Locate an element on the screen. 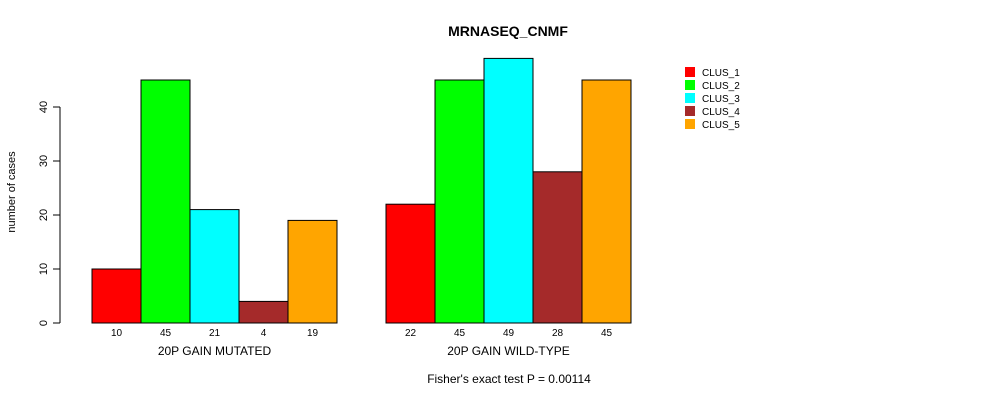 The width and height of the screenshot is (990, 400). group-label: 20P GAIN WILD-TYPE is located at coordinates (508, 351).